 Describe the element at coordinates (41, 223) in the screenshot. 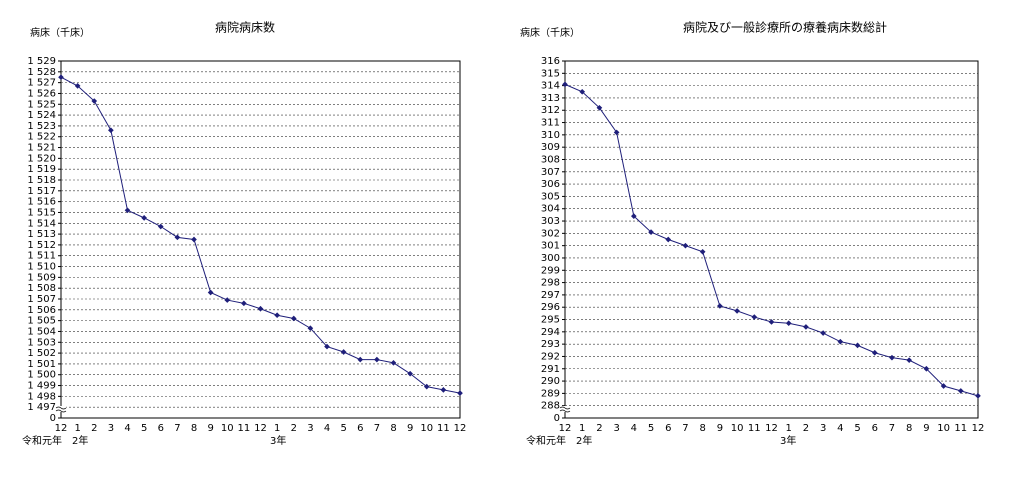

I see `y-tick-label: 1 514` at that location.